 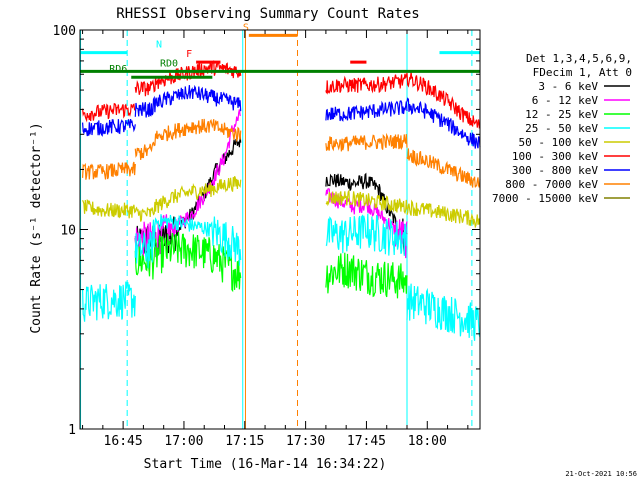 What do you see at coordinates (561, 128) in the screenshot?
I see `legend-label-4: 25 - 50 keV` at bounding box center [561, 128].